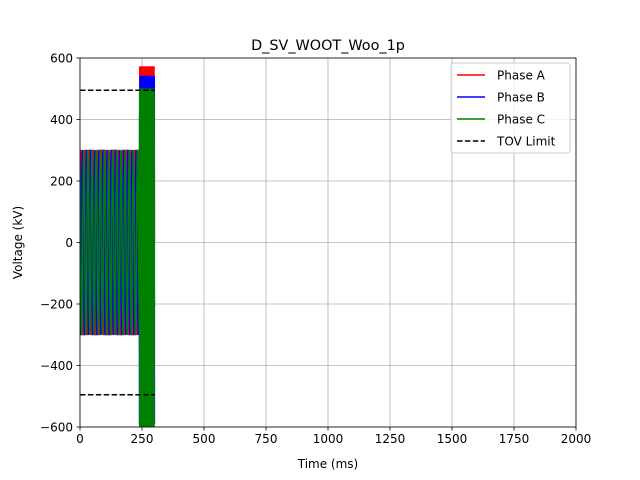  What do you see at coordinates (56, 305) in the screenshot?
I see `y-tick-label: −200` at bounding box center [56, 305].